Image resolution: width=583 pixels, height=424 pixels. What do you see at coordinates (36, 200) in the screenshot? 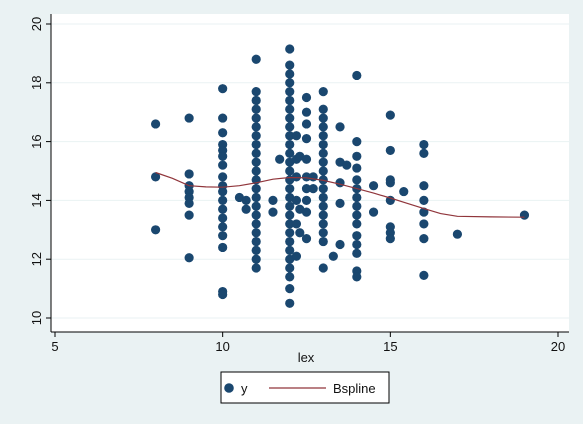
I see `y-tick-label: 14` at bounding box center [36, 200].